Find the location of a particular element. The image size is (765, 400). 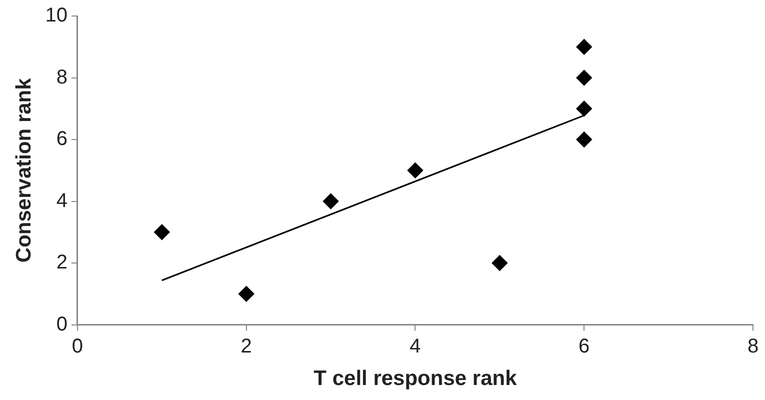

x-tick-label: 2 is located at coordinates (246, 346).